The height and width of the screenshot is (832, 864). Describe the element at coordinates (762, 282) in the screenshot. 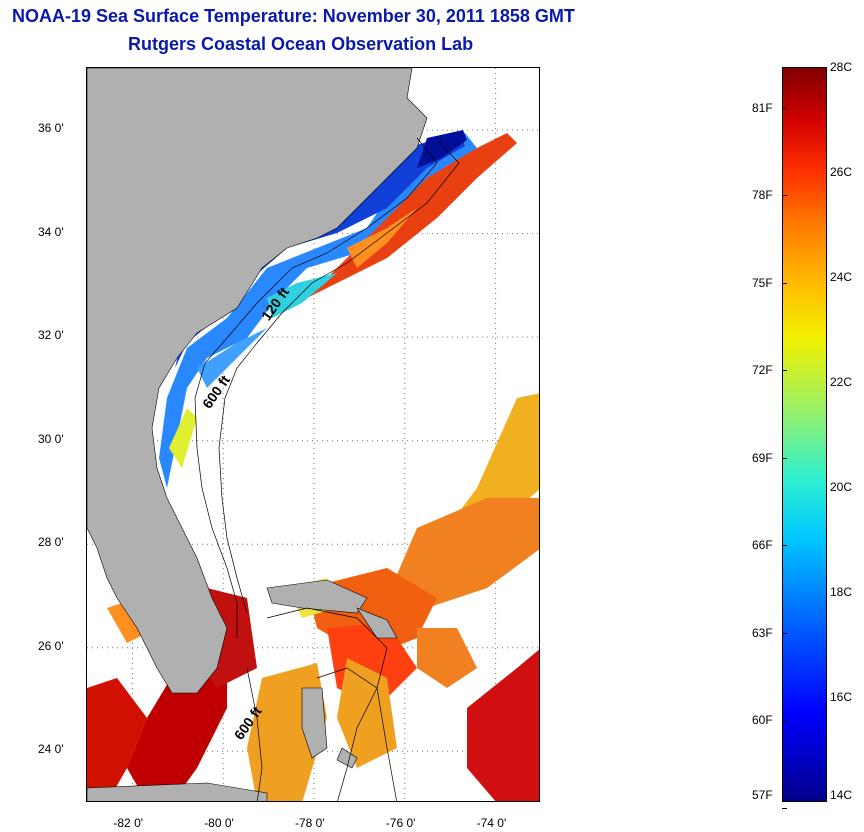

I see `fahrenheit-label: 75F` at that location.